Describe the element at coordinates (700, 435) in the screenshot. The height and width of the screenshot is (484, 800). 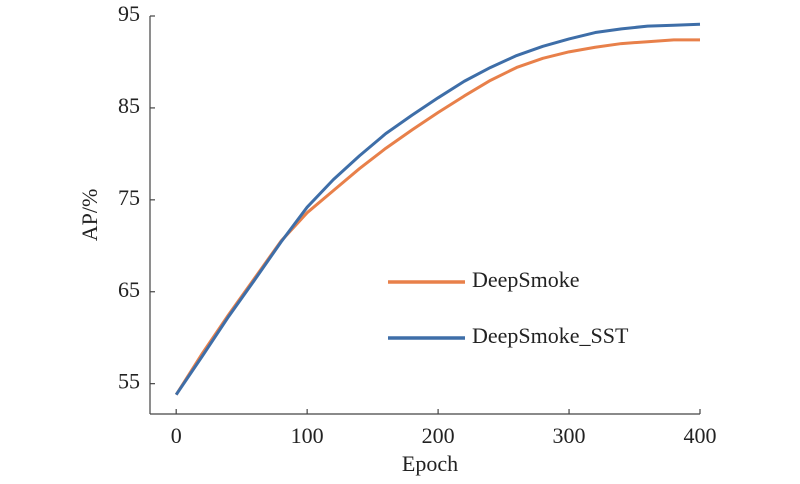
I see `x-tick-label: 400` at that location.